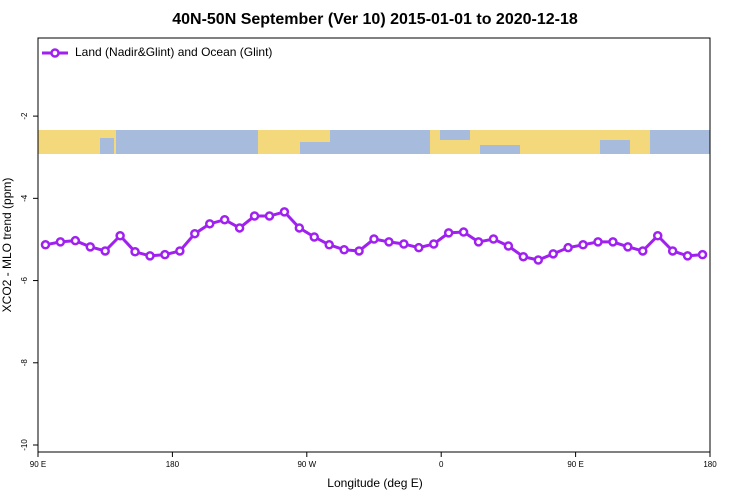 Image resolution: width=750 pixels, height=500 pixels. Describe the element at coordinates (441, 464) in the screenshot. I see `x-tick-label: 0` at that location.